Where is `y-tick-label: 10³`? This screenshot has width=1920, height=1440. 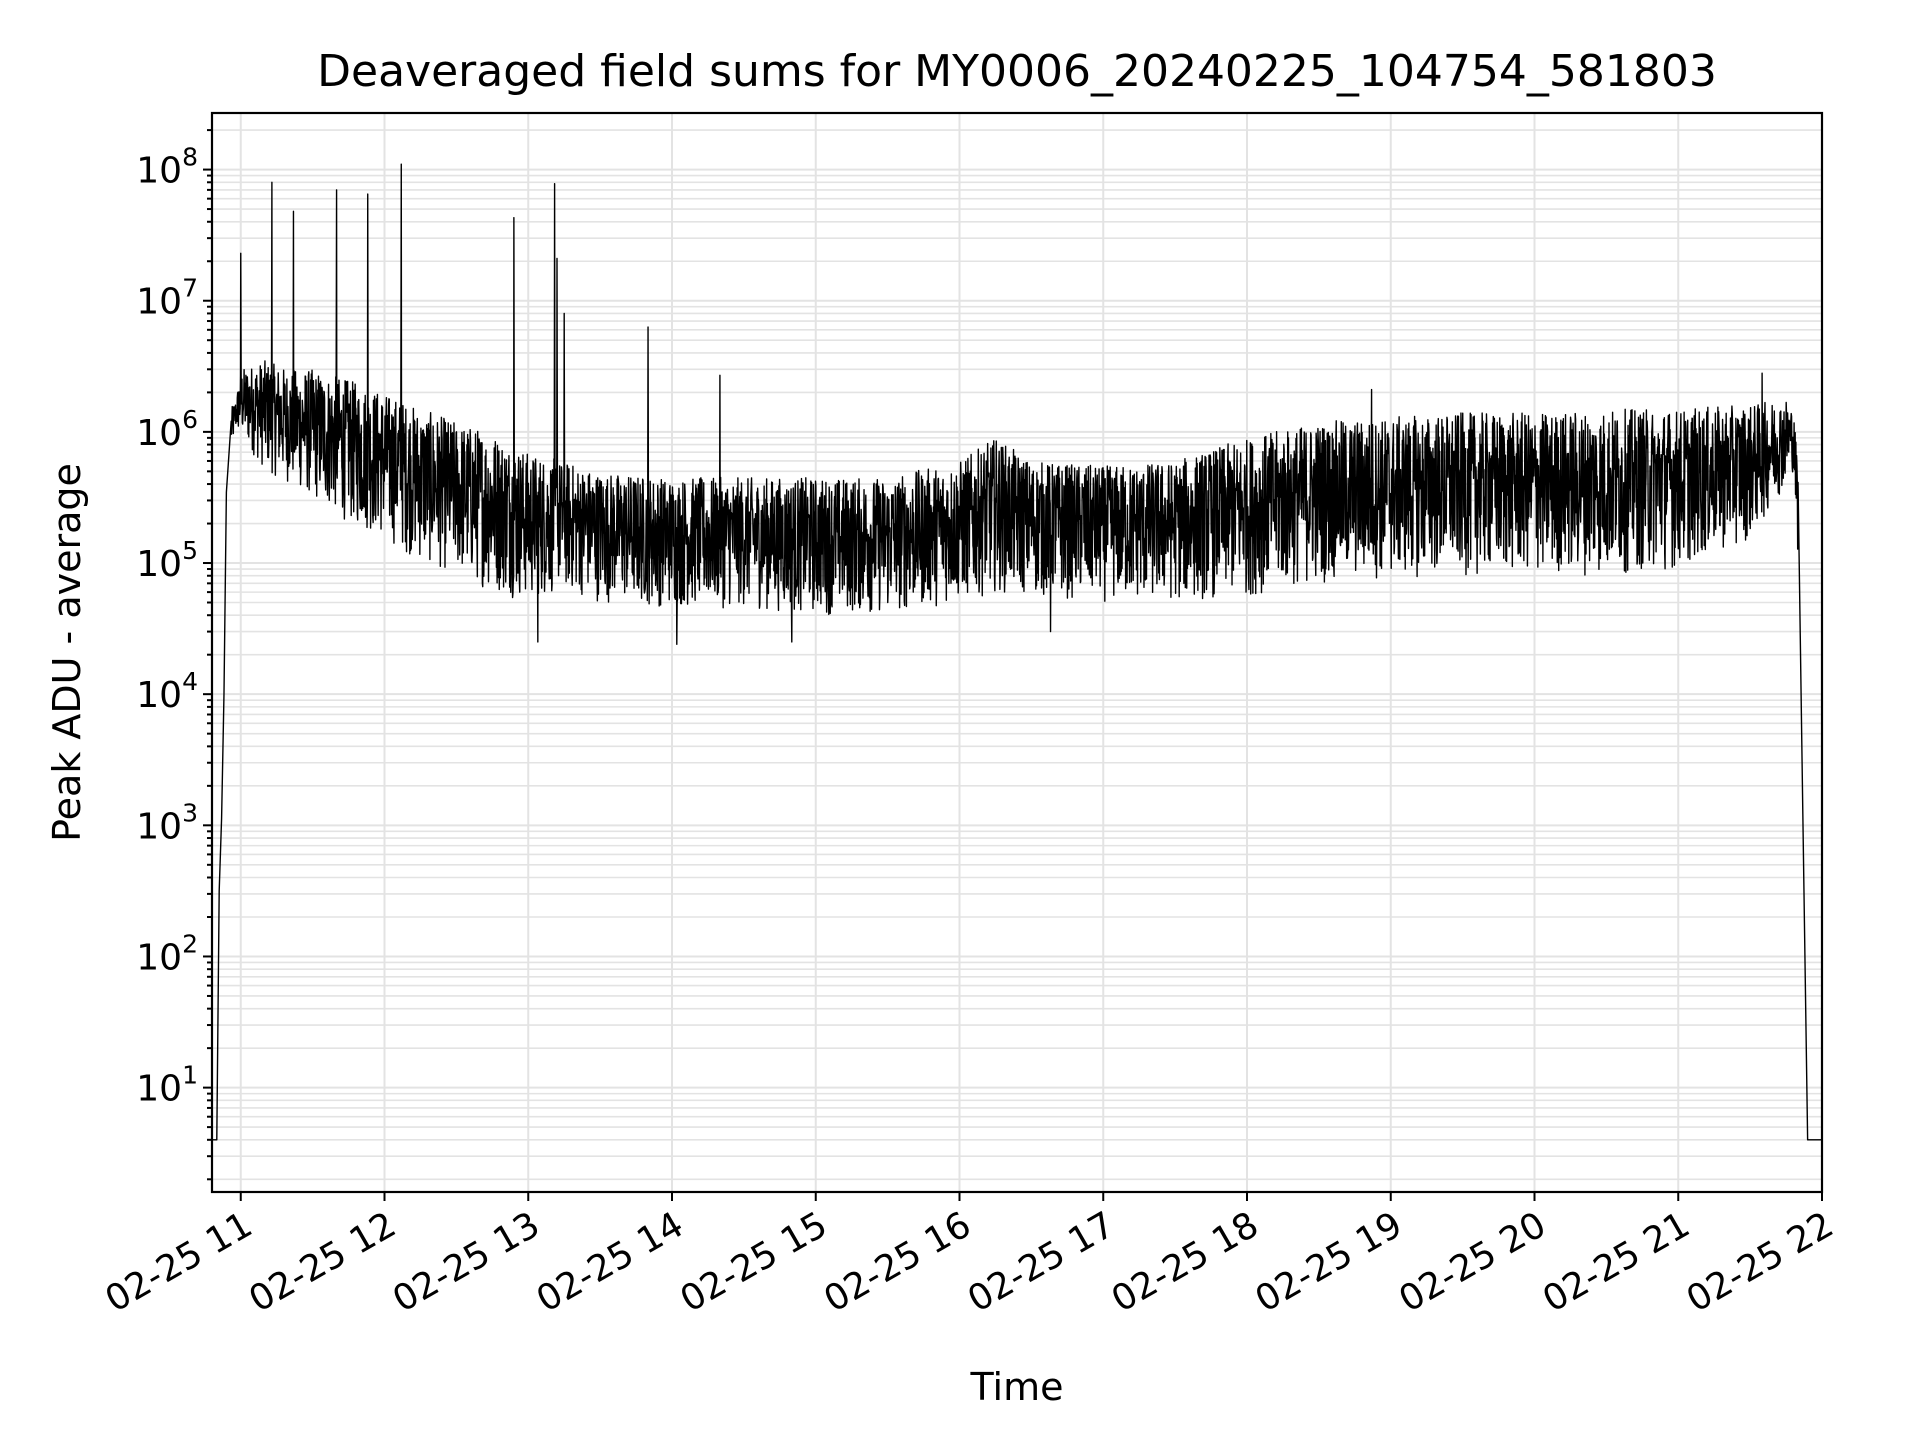 y-tick-label: 10³ is located at coordinates (167, 822).